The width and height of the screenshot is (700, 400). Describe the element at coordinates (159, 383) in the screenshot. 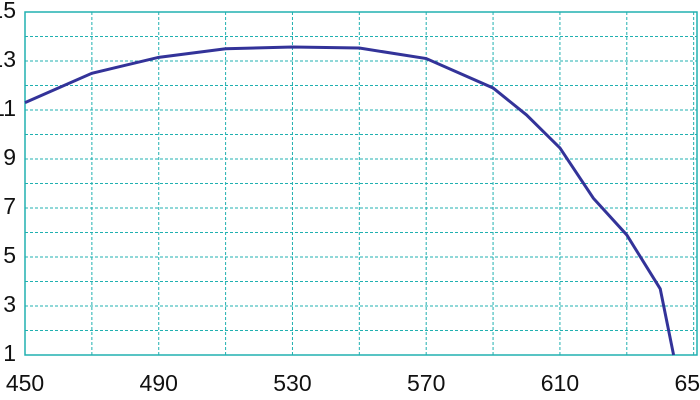

I see `x-tick-label: 490` at that location.